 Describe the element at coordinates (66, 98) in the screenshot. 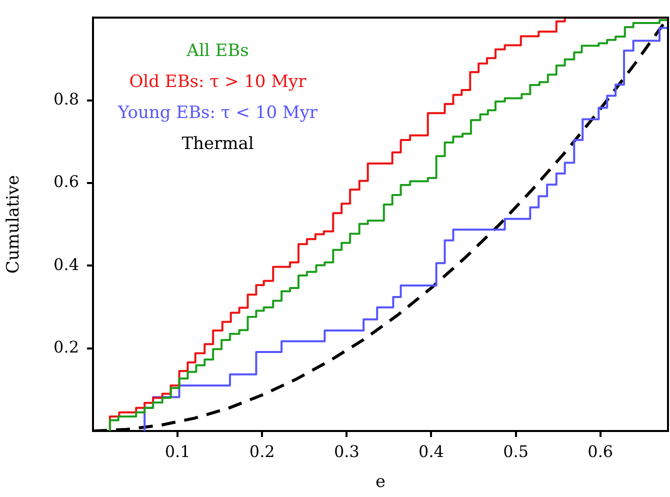

I see `y-tick-label: 0.8` at that location.